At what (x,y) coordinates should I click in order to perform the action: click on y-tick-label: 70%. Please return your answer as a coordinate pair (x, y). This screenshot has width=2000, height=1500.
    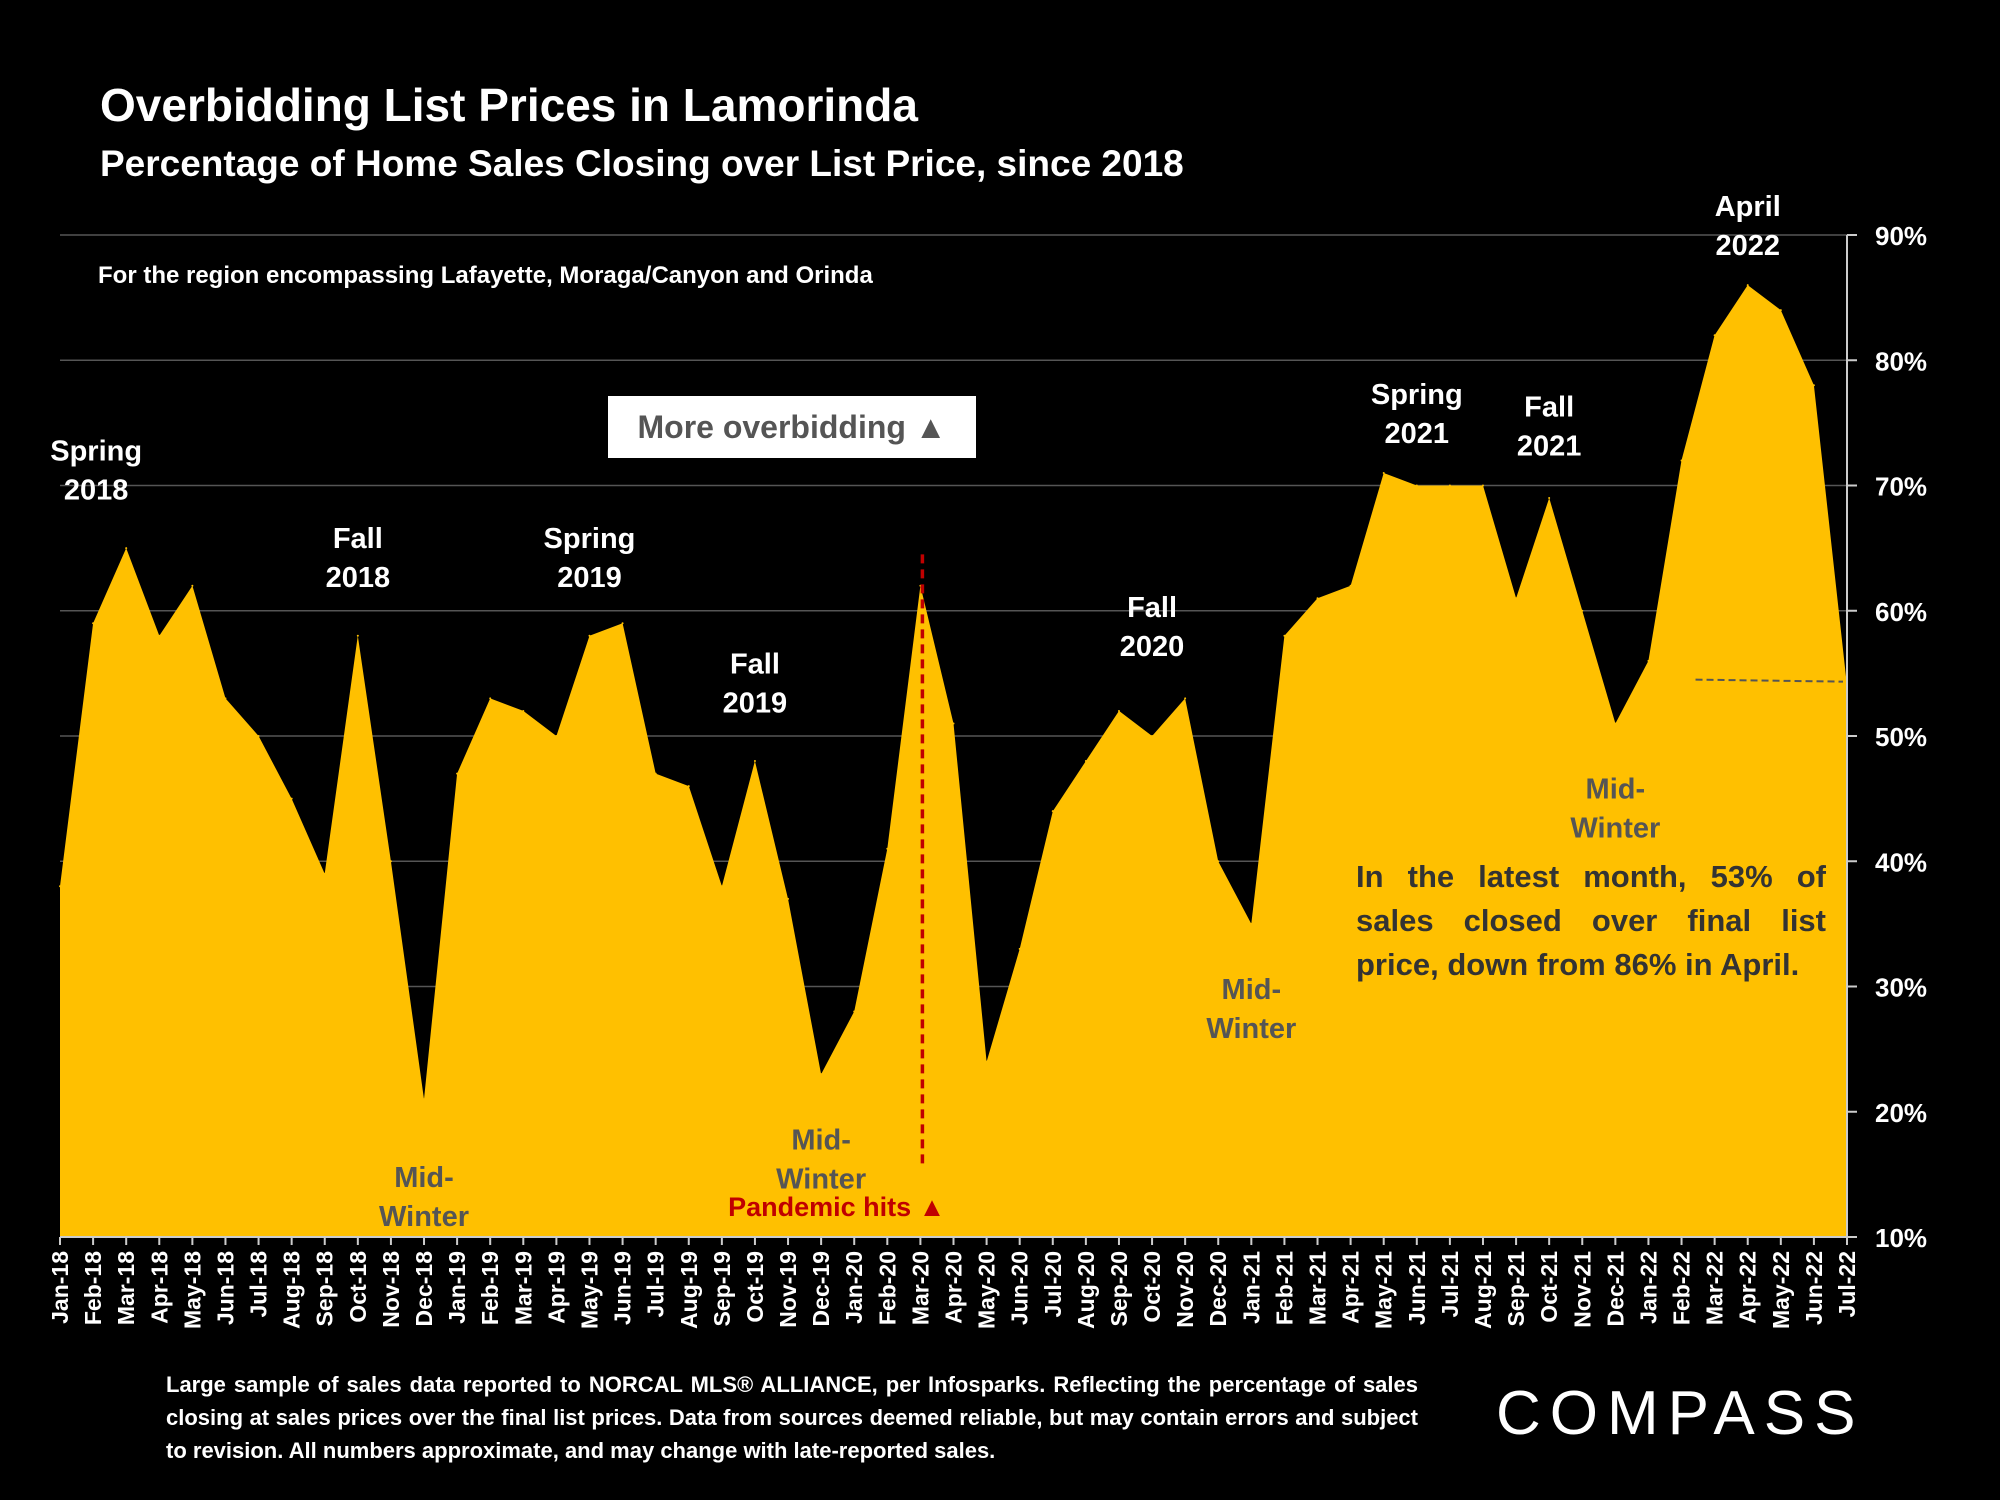
    Looking at the image, I should click on (1901, 487).